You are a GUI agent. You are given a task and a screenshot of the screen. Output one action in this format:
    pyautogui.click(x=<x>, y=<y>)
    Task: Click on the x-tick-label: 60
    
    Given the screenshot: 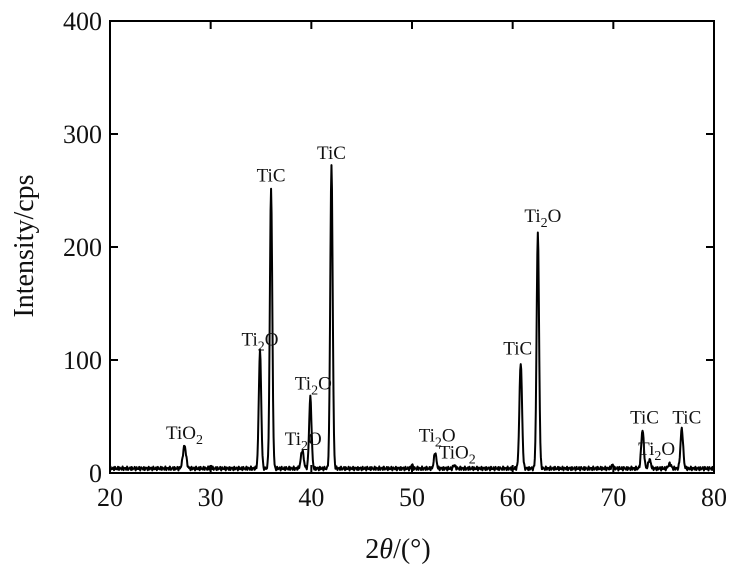 What is the action you would take?
    pyautogui.click(x=513, y=497)
    